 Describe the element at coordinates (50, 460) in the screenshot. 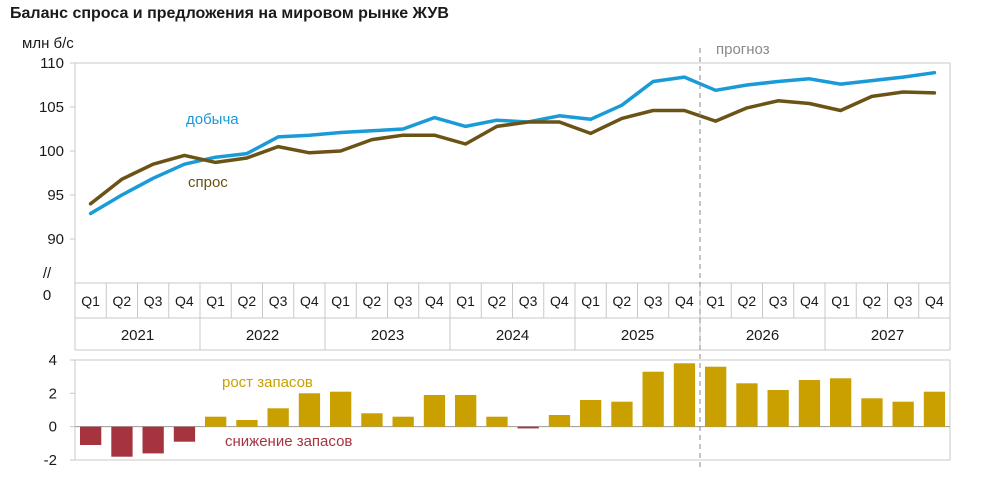

I see `bar-y-tick-label: -2` at that location.